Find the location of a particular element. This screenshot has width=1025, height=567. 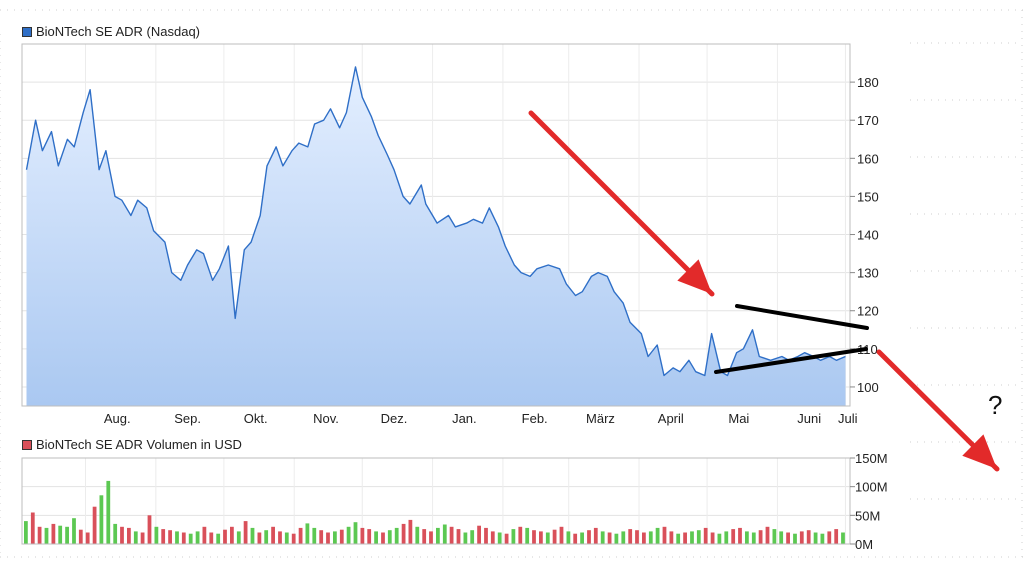

volume-plot-frame is located at coordinates (436, 501).